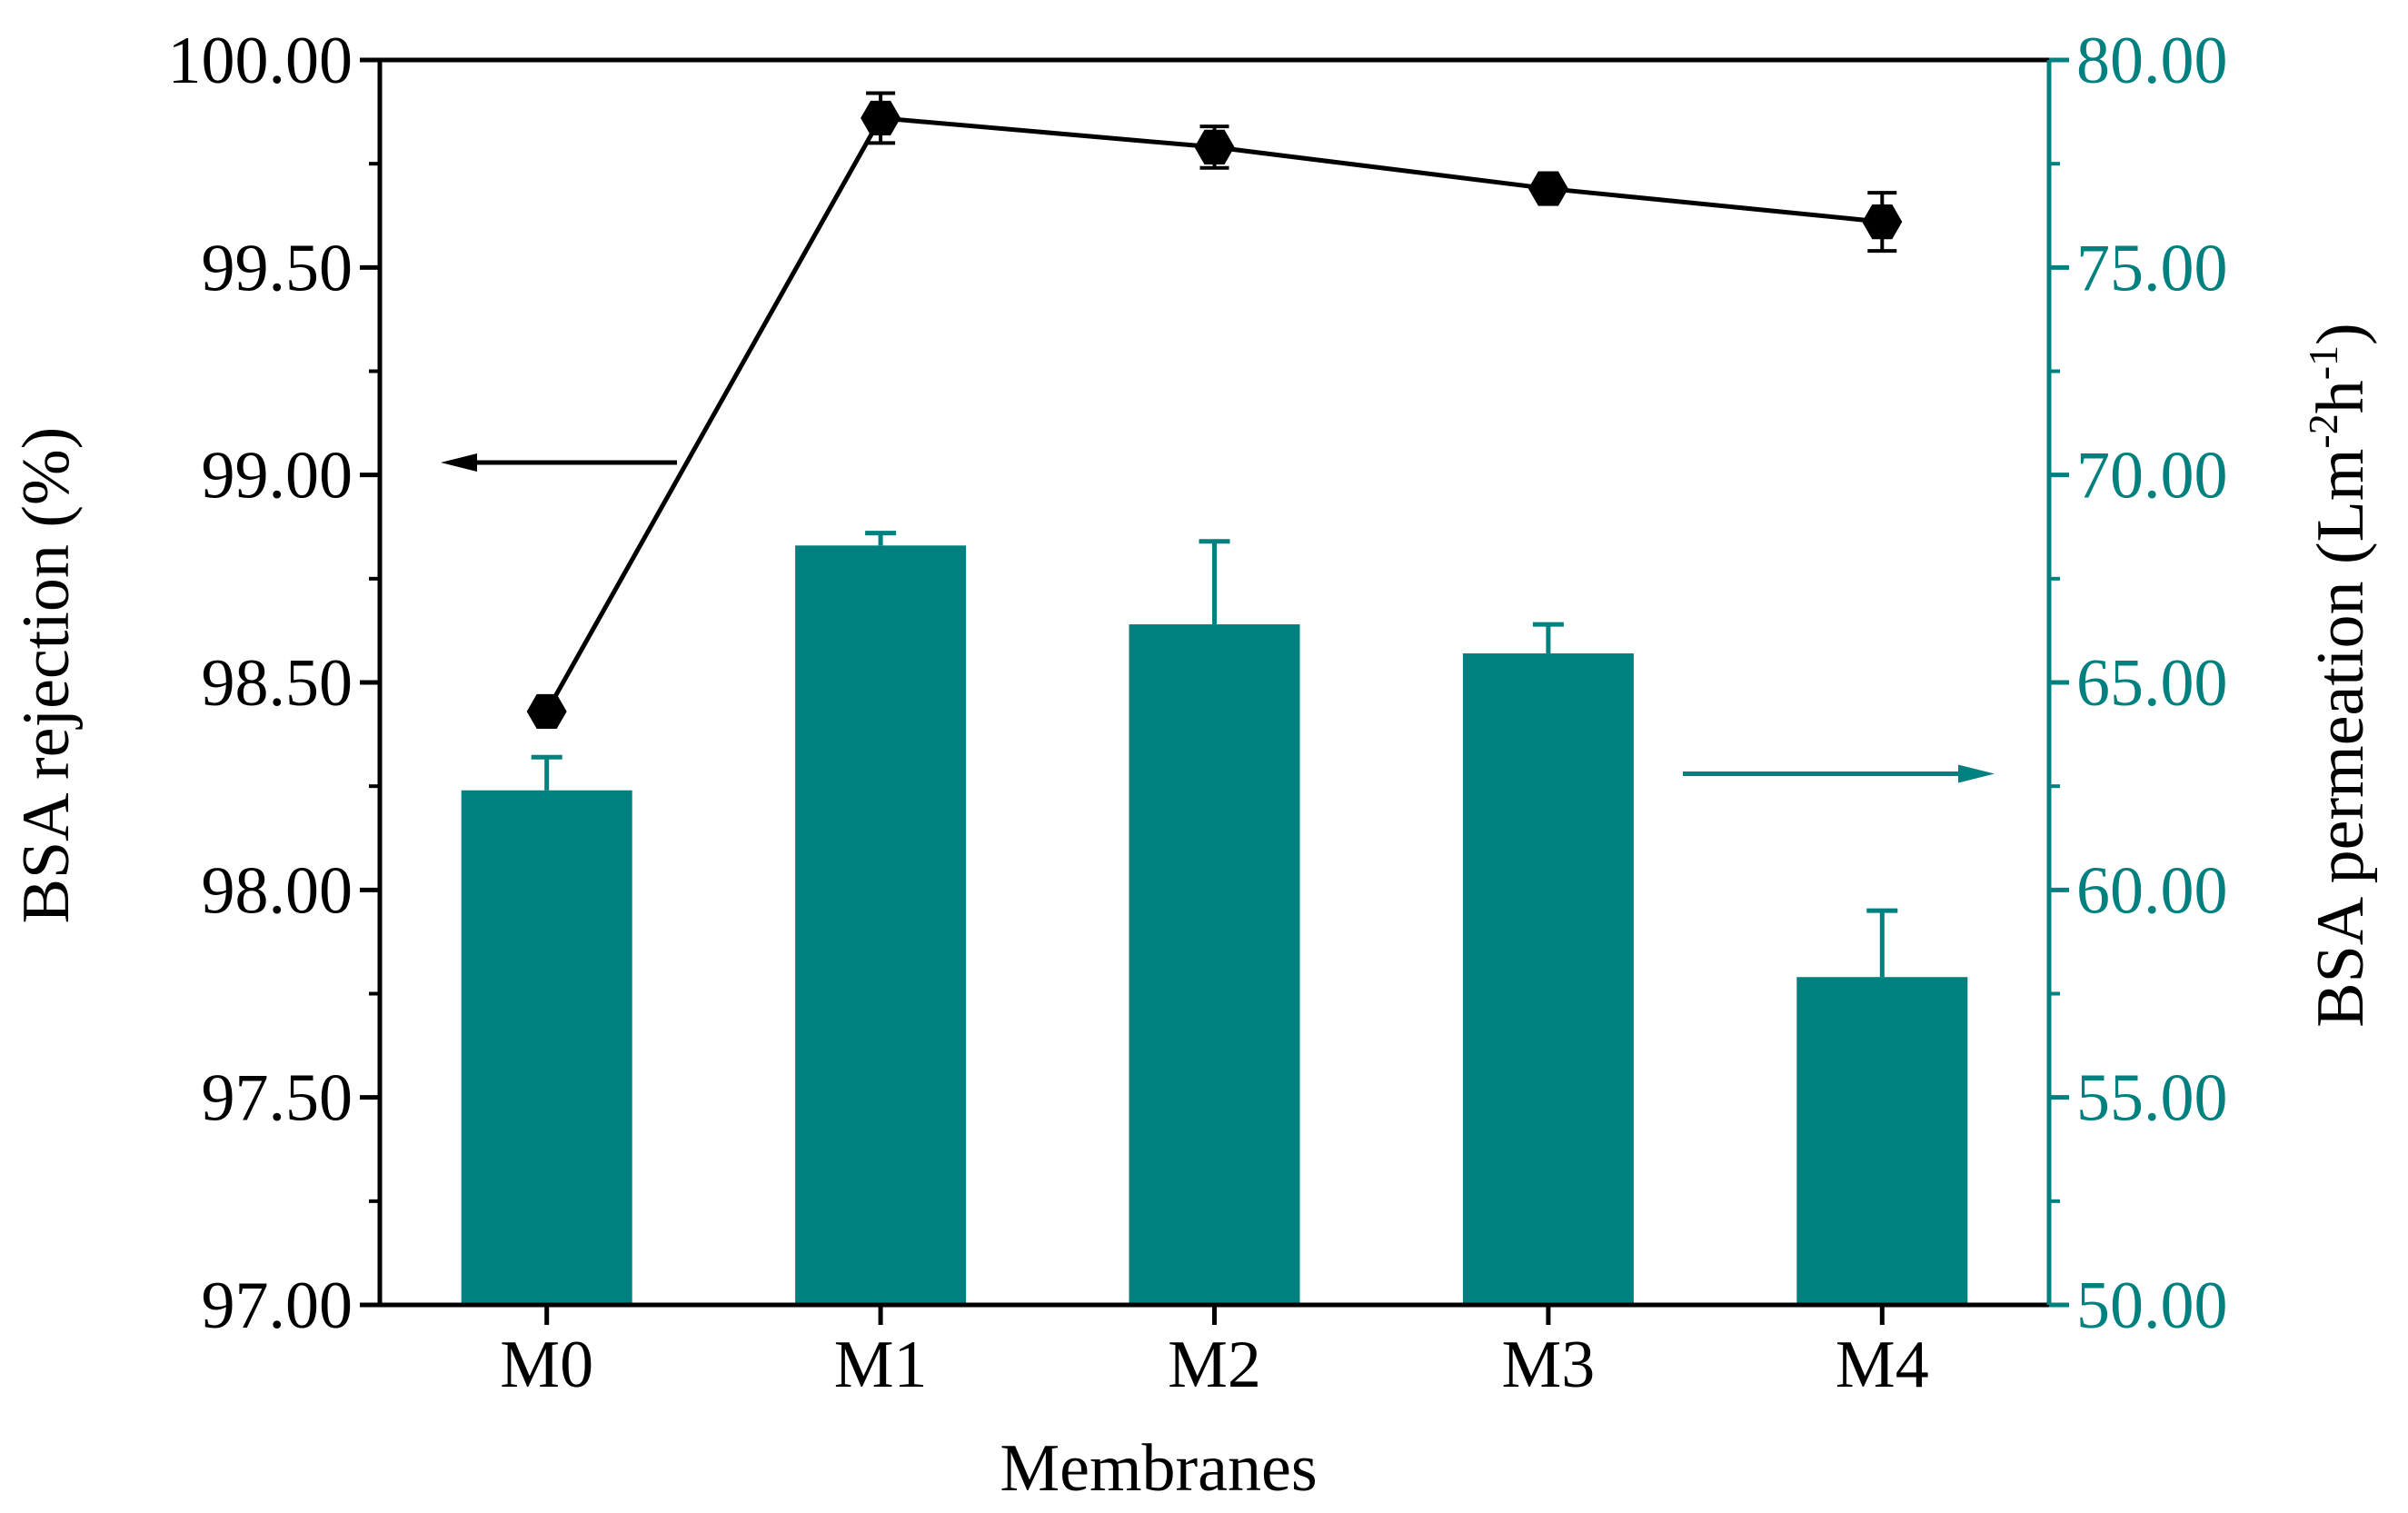 This screenshot has width=2408, height=1513. Describe the element at coordinates (2341, 334) in the screenshot. I see `right-axis-title-end: )` at that location.